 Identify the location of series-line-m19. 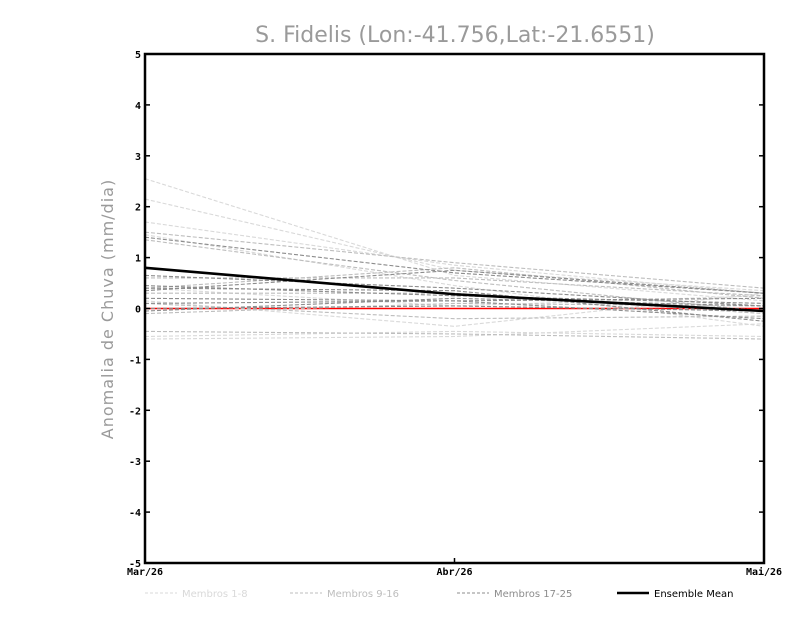
(454, 281).